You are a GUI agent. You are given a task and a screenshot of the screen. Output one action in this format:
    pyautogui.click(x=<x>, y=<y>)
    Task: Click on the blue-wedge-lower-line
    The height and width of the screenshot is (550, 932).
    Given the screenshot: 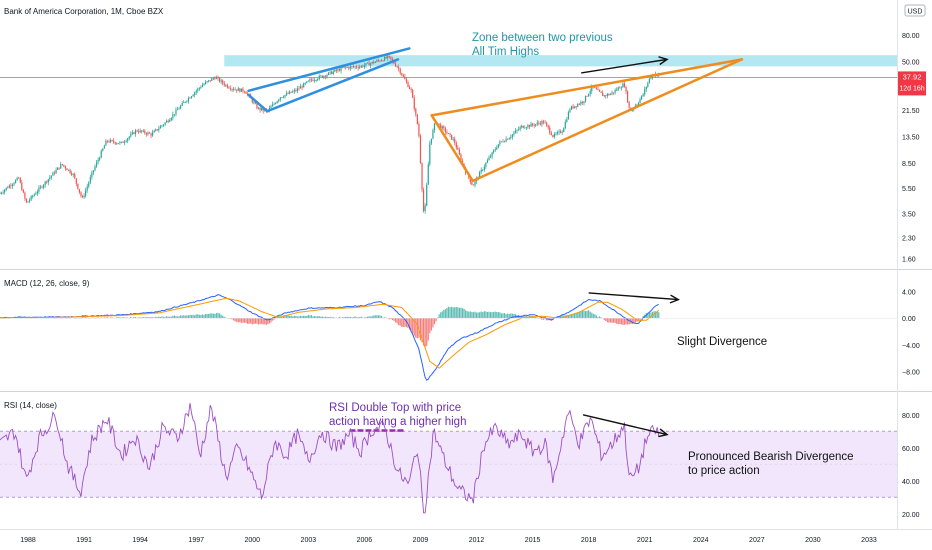 What is the action you would take?
    pyautogui.click(x=323, y=85)
    